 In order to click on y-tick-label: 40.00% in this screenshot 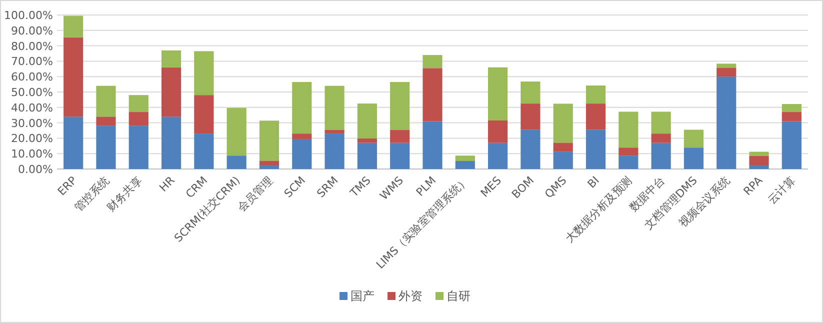, I will do `click(32, 107)`.